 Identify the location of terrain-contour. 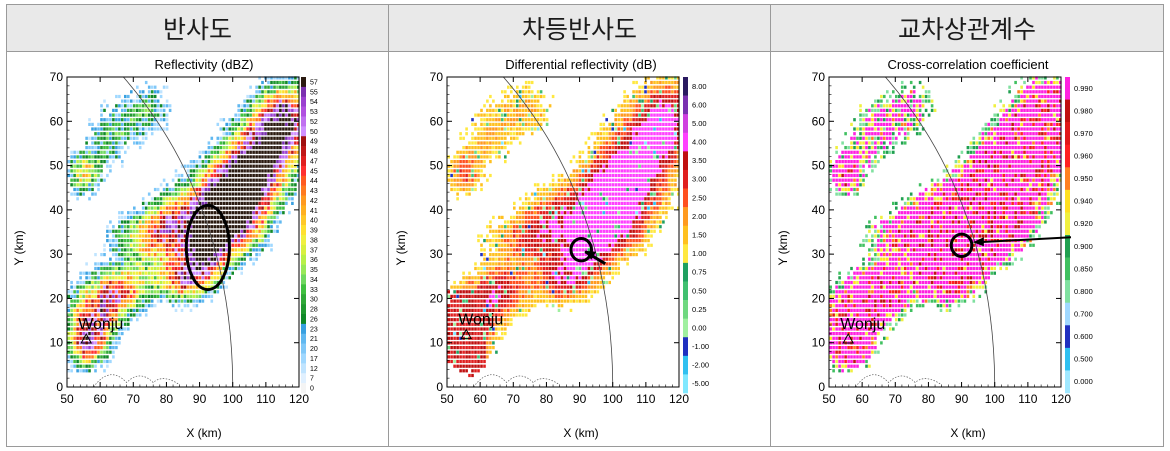
(136, 381).